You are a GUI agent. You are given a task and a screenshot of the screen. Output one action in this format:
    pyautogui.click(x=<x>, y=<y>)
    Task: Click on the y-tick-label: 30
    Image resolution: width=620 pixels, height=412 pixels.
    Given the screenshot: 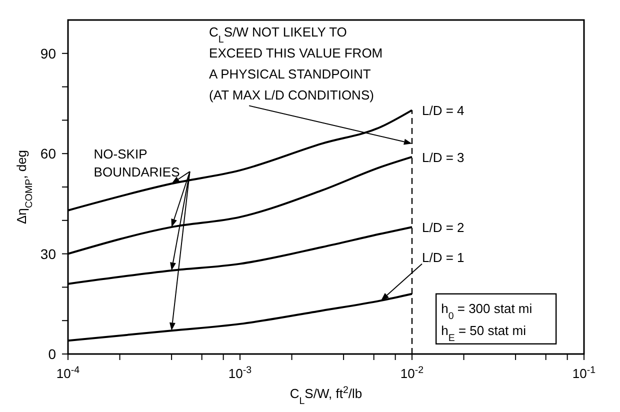 What is the action you would take?
    pyautogui.click(x=48, y=254)
    